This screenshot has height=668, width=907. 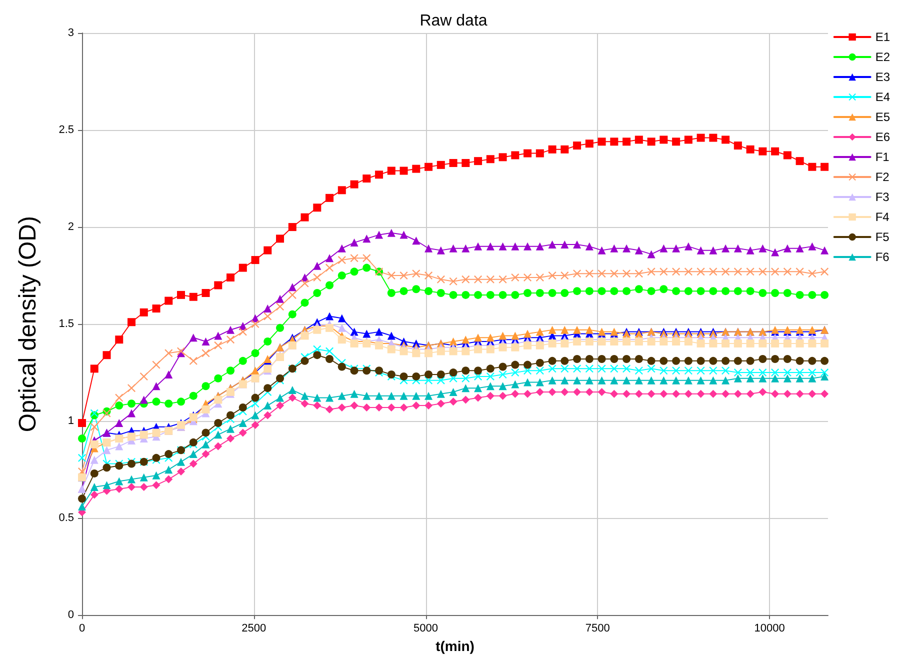 What do you see at coordinates (82, 628) in the screenshot?
I see `x-tick-label: 0` at bounding box center [82, 628].